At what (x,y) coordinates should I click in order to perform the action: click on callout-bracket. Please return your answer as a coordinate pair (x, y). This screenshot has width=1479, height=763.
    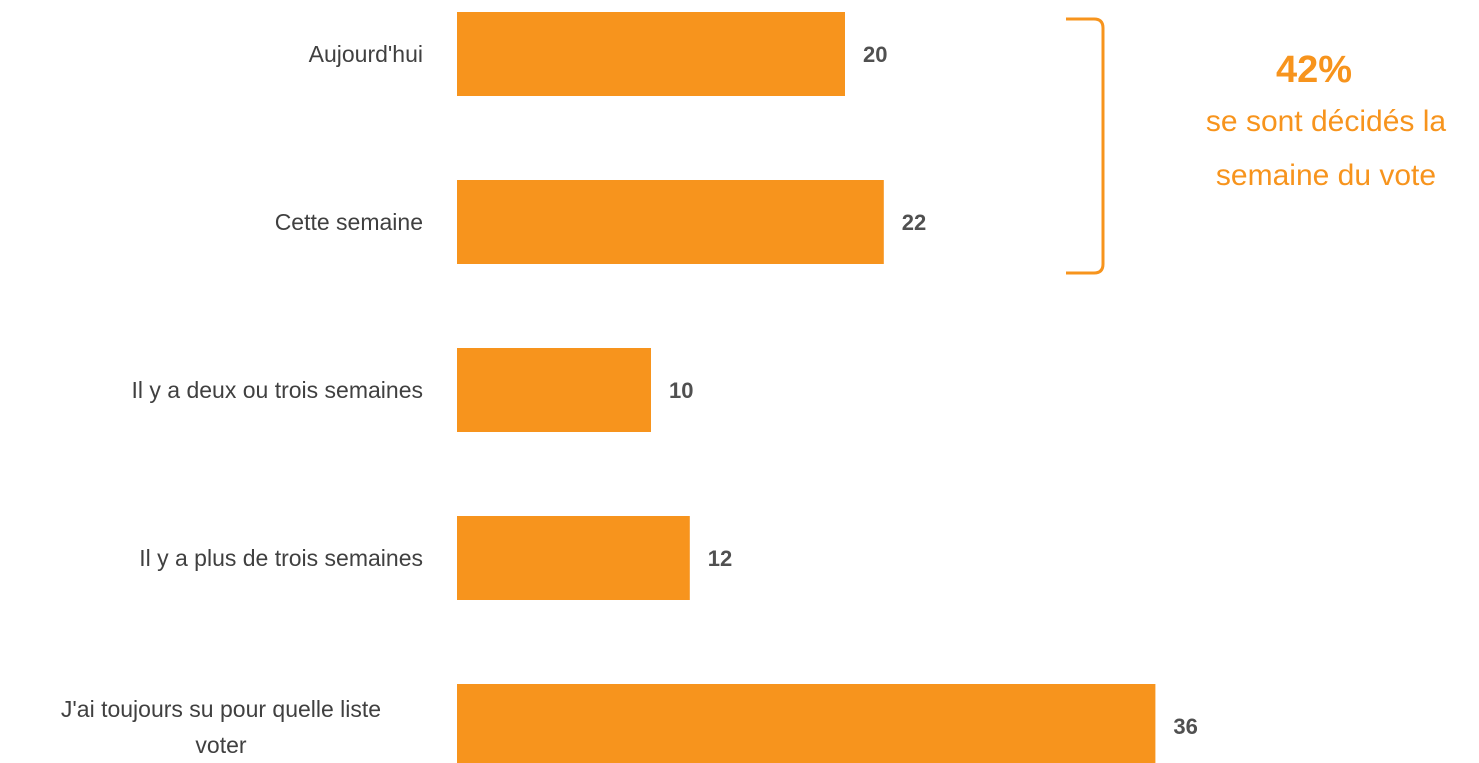
    Looking at the image, I should click on (1085, 146).